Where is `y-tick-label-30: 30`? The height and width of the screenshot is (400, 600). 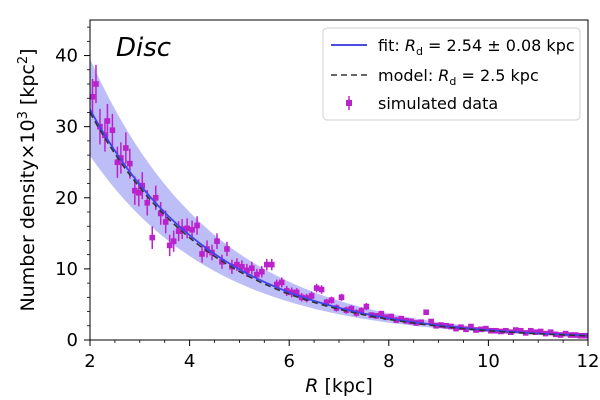
y-tick-label-30: 30 is located at coordinates (66, 127).